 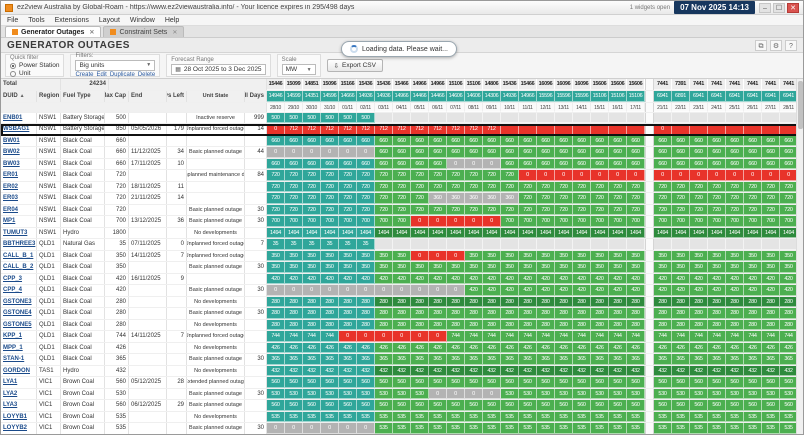 What do you see at coordinates (330, 117) in the screenshot?
I see `heatmap-cell: 500` at bounding box center [330, 117].